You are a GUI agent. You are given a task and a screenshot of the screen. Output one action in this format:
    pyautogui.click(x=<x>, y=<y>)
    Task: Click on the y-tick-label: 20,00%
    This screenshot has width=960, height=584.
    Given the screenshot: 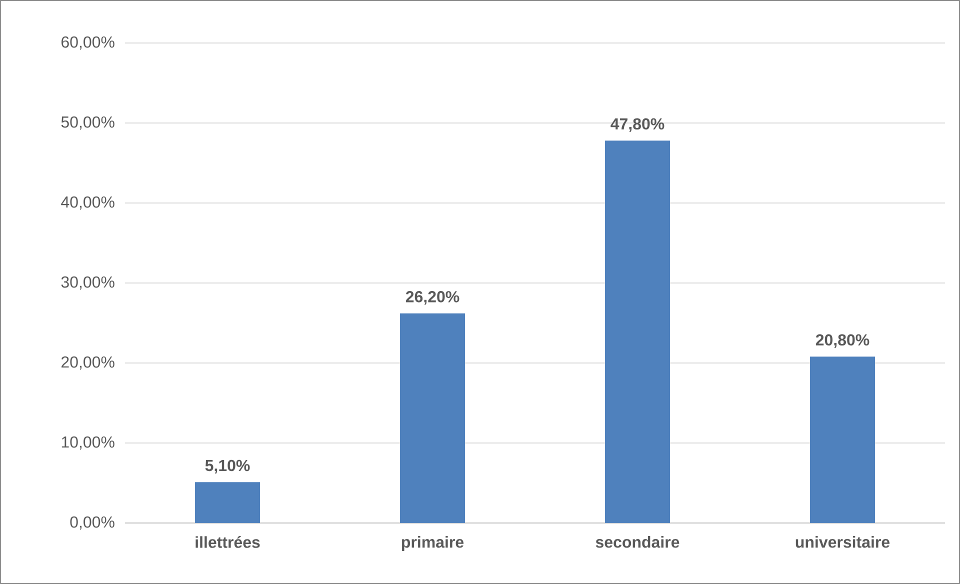 What is the action you would take?
    pyautogui.click(x=87, y=363)
    